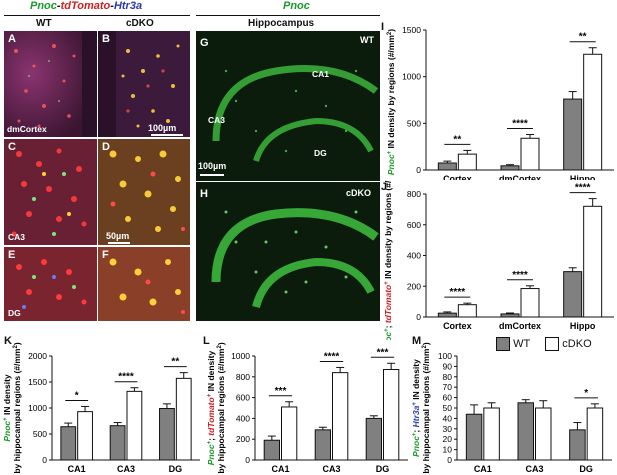 The width and height of the screenshot is (617, 475). Describe the element at coordinates (144, 284) in the screenshot. I see `micrograph-f-image` at that location.